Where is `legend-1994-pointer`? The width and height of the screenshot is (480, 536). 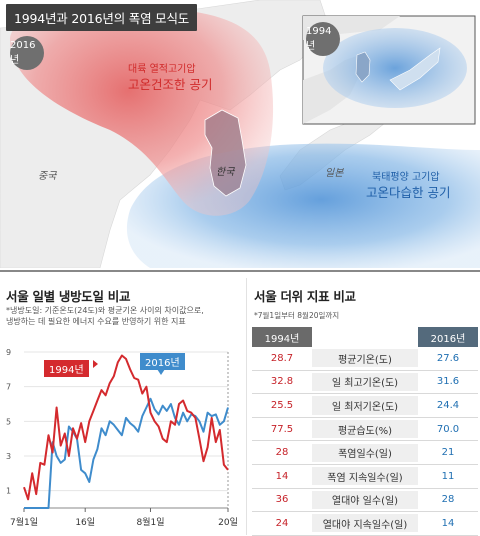
legend-1994-pointer is located at coordinates (95, 364).